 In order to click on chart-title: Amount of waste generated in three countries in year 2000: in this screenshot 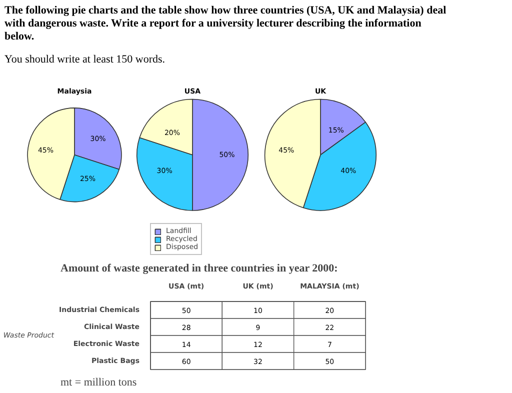, I will do `click(199, 268)`.